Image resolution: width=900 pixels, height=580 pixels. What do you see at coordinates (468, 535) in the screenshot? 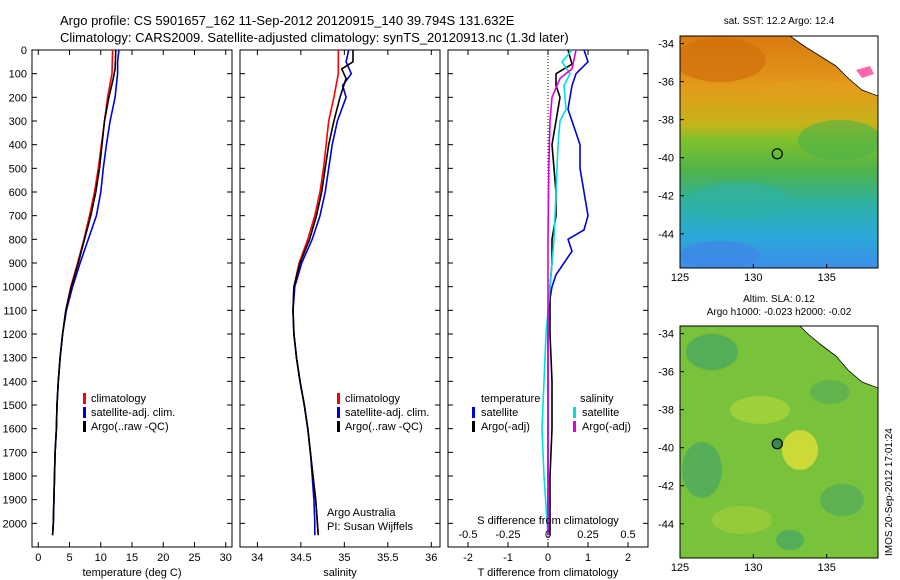
I see `s-tick-label: -0.5` at bounding box center [468, 535].